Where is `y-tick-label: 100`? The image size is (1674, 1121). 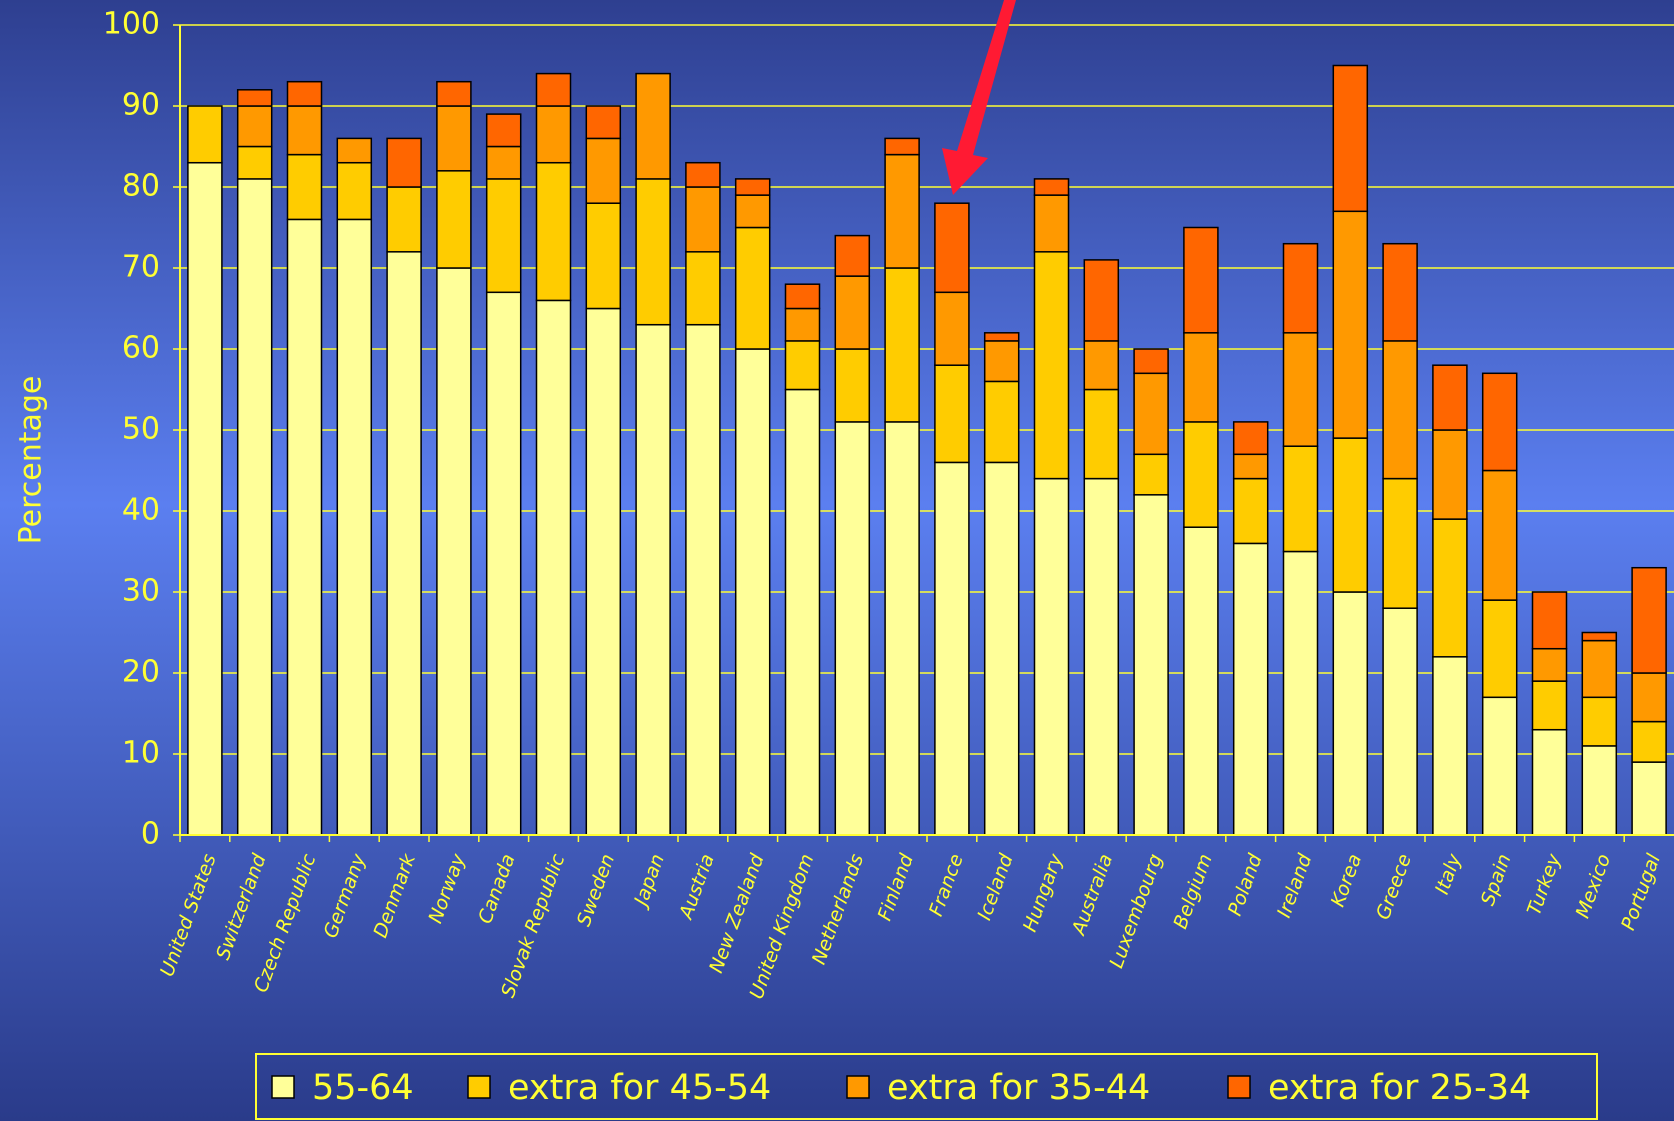 y-tick-label: 100 is located at coordinates (131, 24).